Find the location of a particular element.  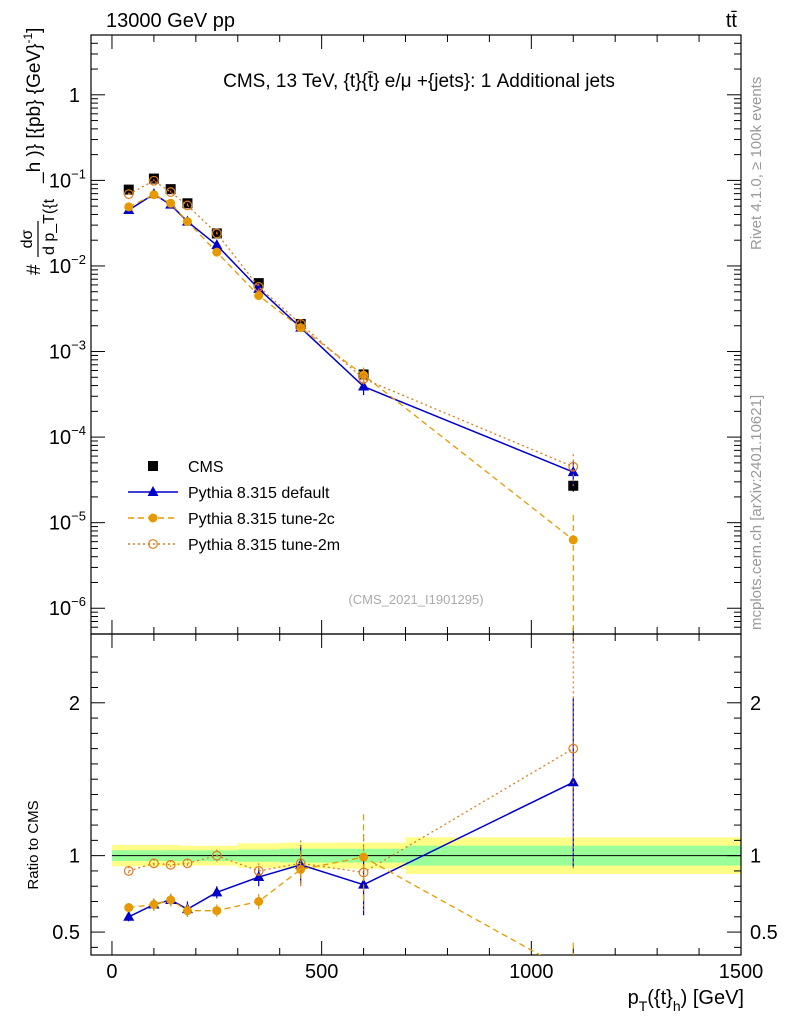

xlabel-tail: ) [GeV] is located at coordinates (712, 998).